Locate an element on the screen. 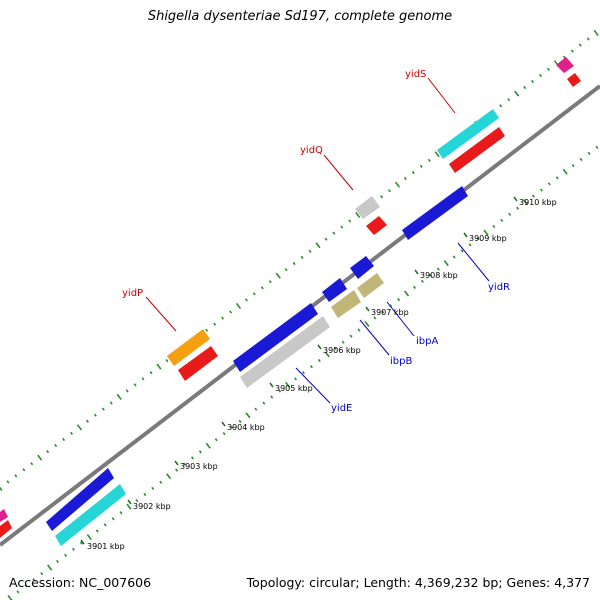 Image resolution: width=600 pixels, height=600 pixels. gene-yidR-blue is located at coordinates (435, 213).